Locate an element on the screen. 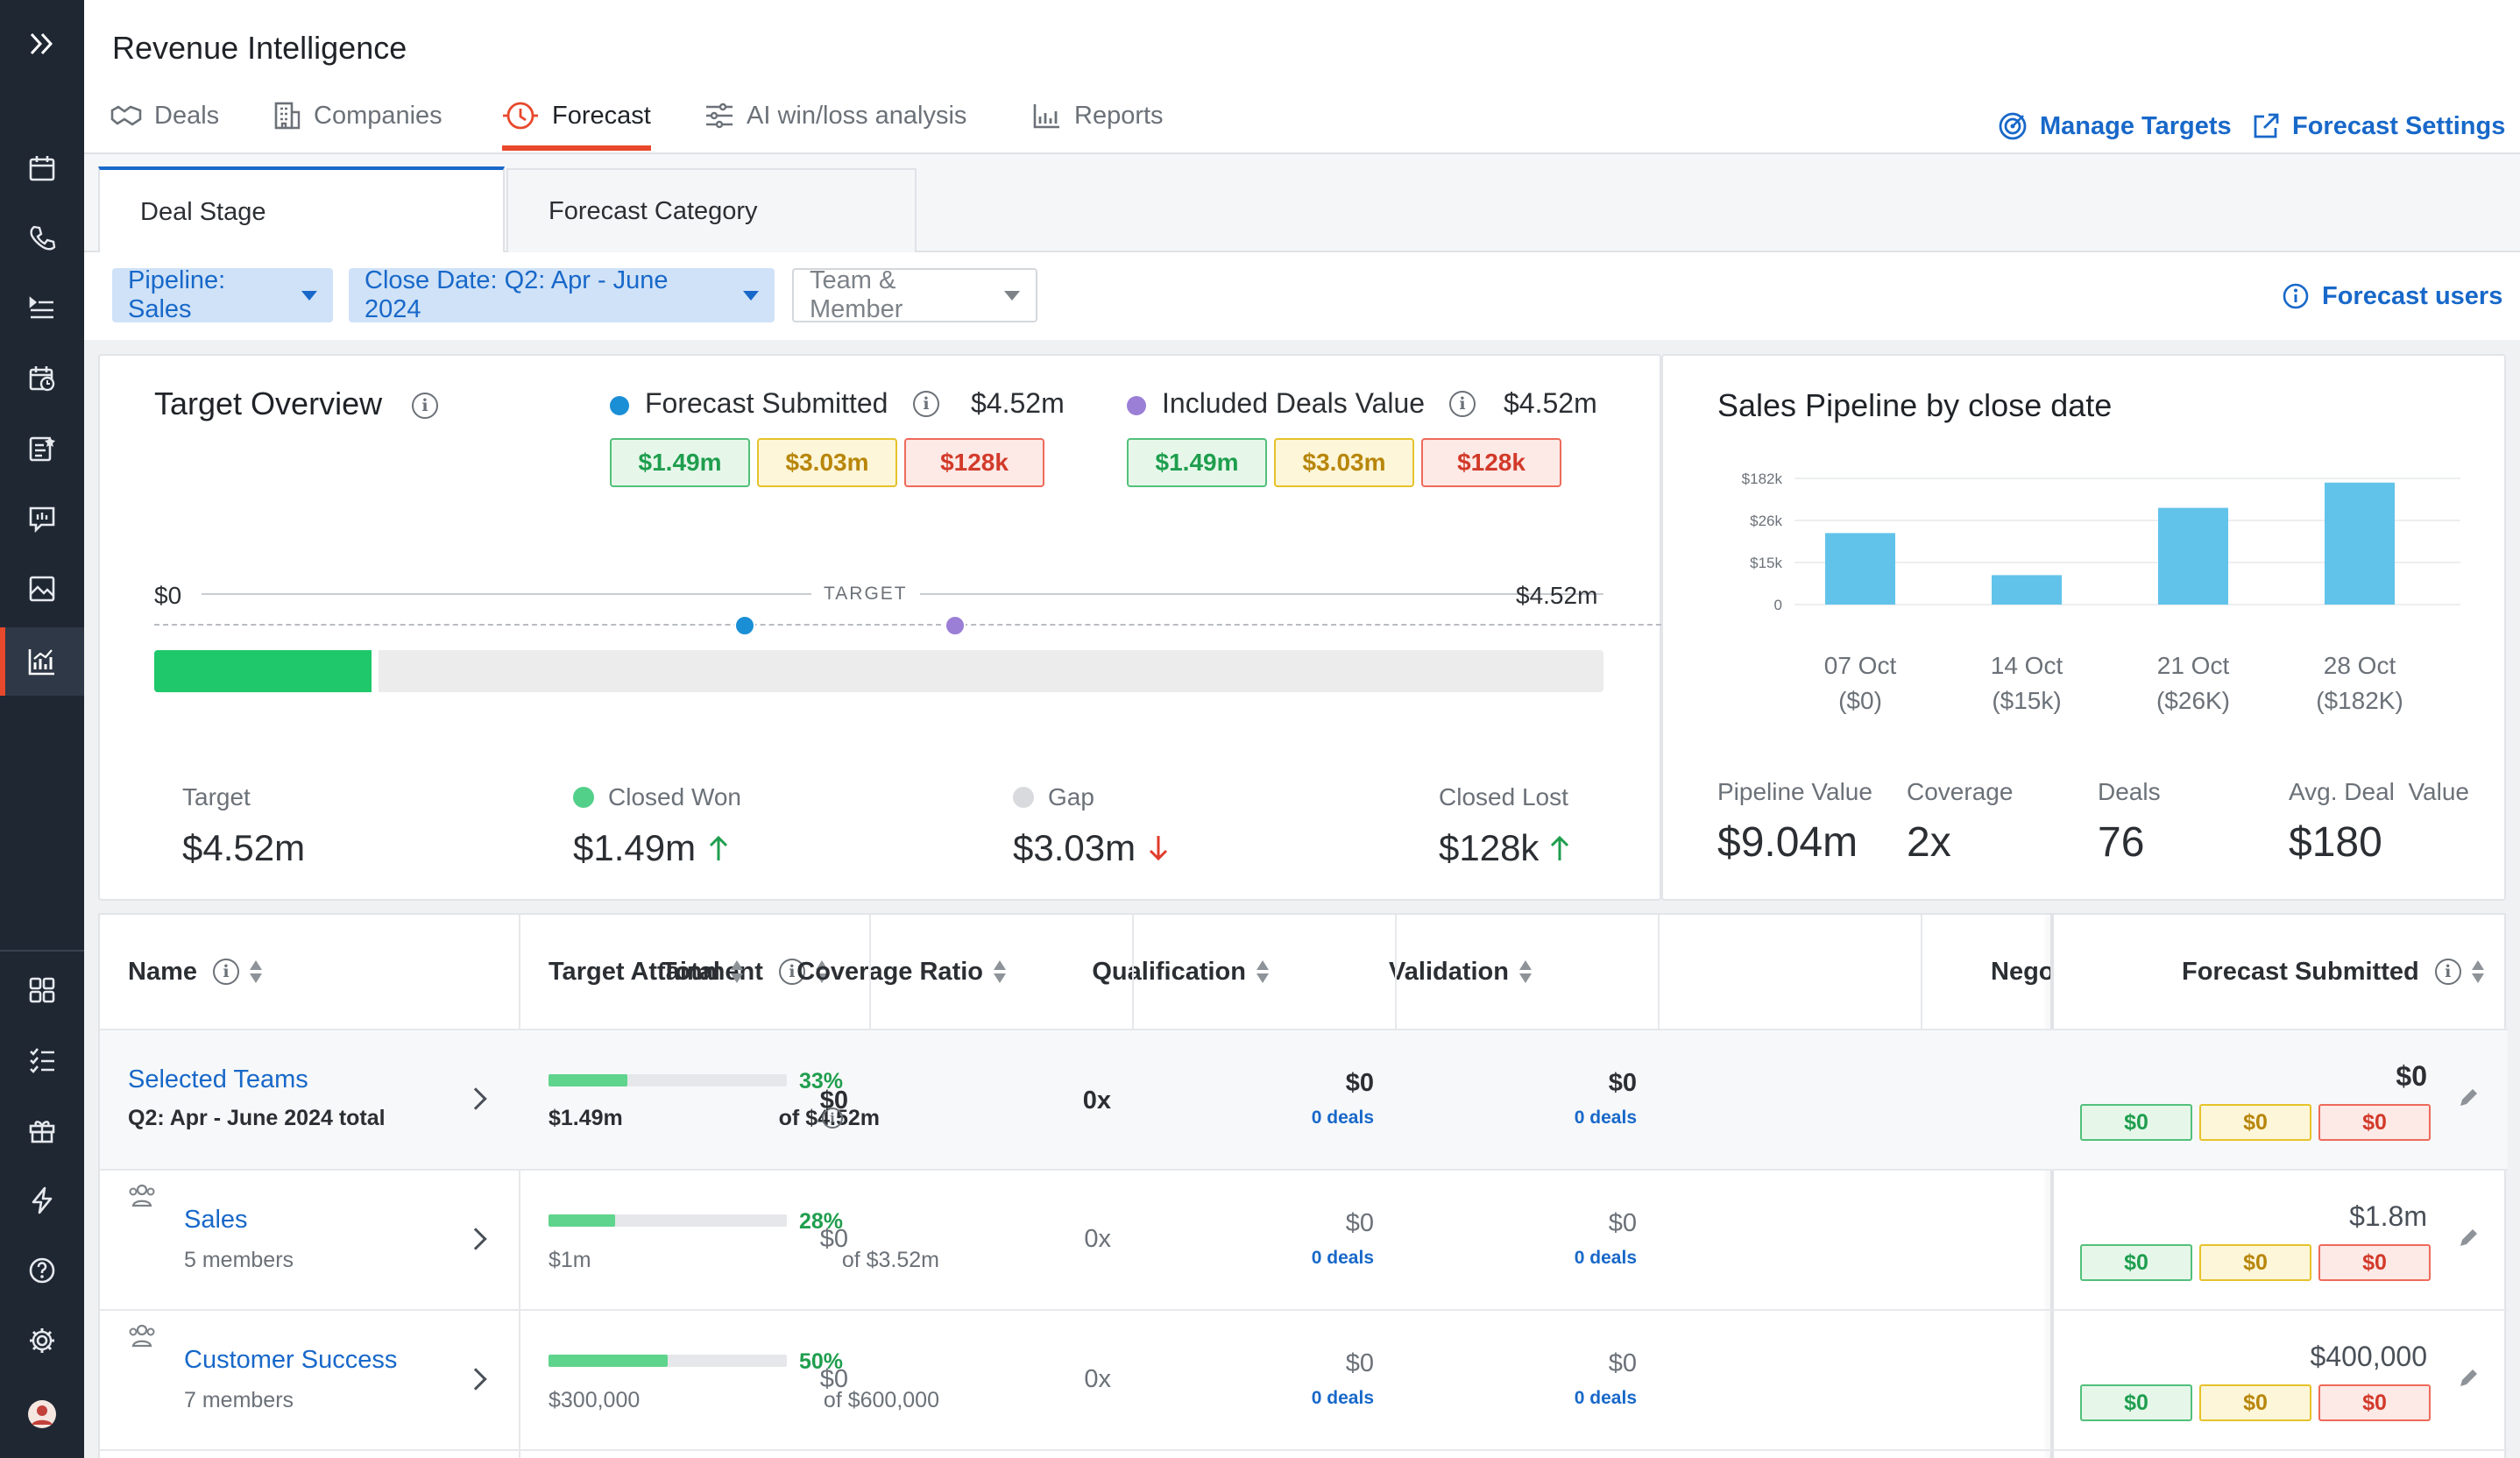 This screenshot has width=2520, height=1458. tab-reports: Reports is located at coordinates (1098, 116).